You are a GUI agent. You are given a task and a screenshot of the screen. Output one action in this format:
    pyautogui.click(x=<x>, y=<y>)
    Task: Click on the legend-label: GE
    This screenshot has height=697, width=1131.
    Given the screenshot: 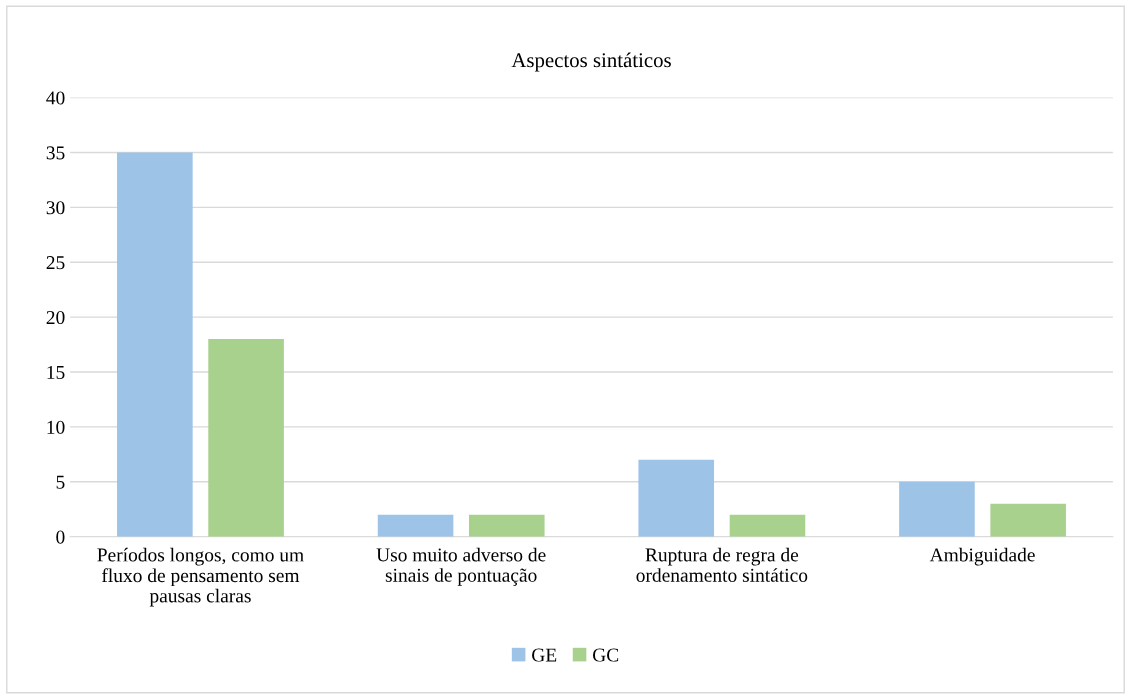 What is the action you would take?
    pyautogui.click(x=544, y=655)
    